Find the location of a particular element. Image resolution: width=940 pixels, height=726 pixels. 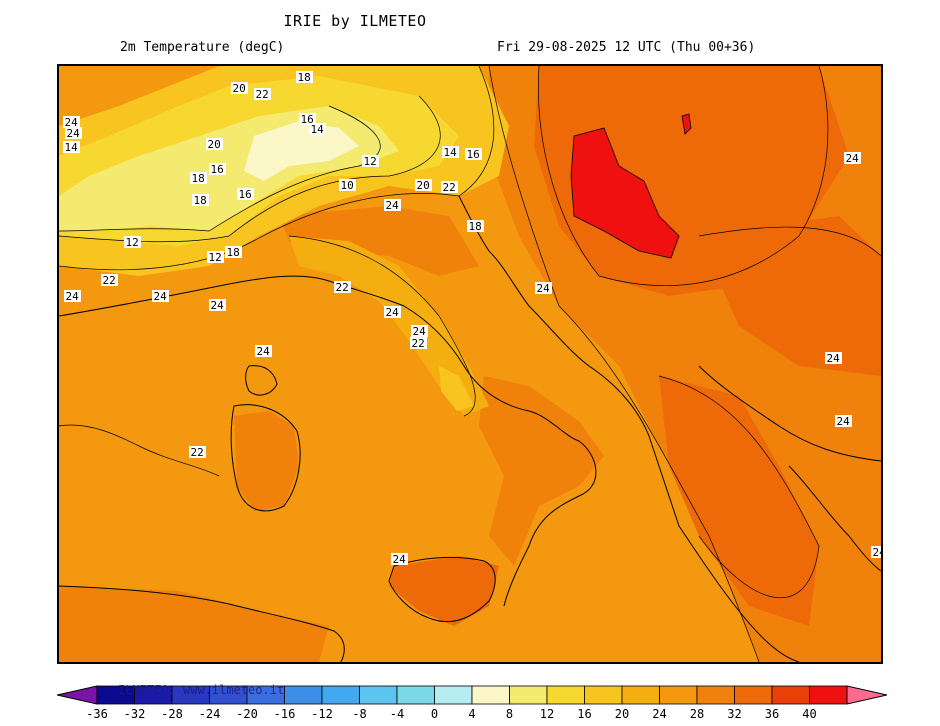

chart-title: IRIE by ILMETEO is located at coordinates (355, 21).